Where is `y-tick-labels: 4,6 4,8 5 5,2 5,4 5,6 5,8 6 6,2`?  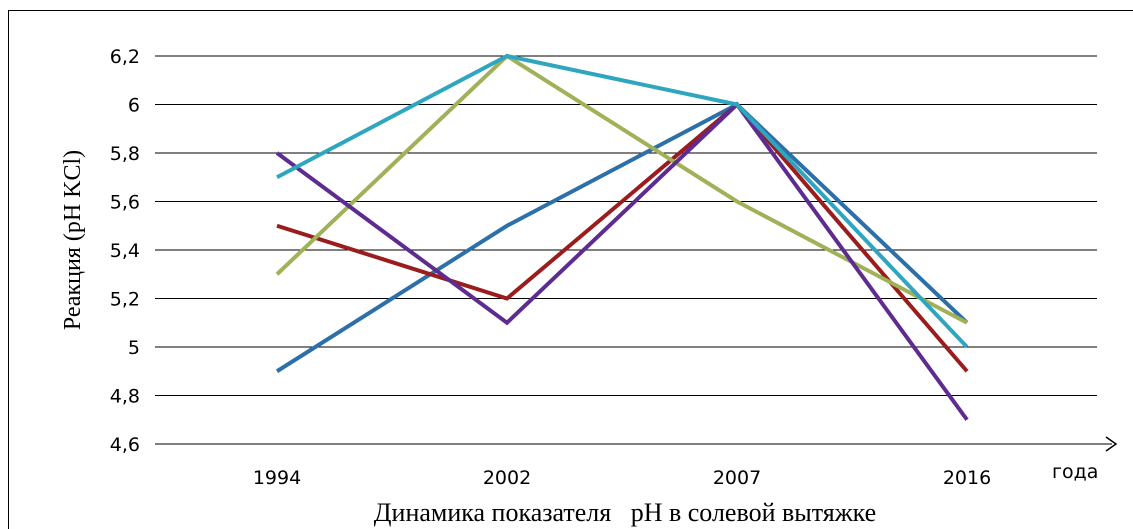
y-tick-labels: 4,6 4,8 5 5,2 5,4 5,6 5,8 6 6,2 is located at coordinates (125, 251).